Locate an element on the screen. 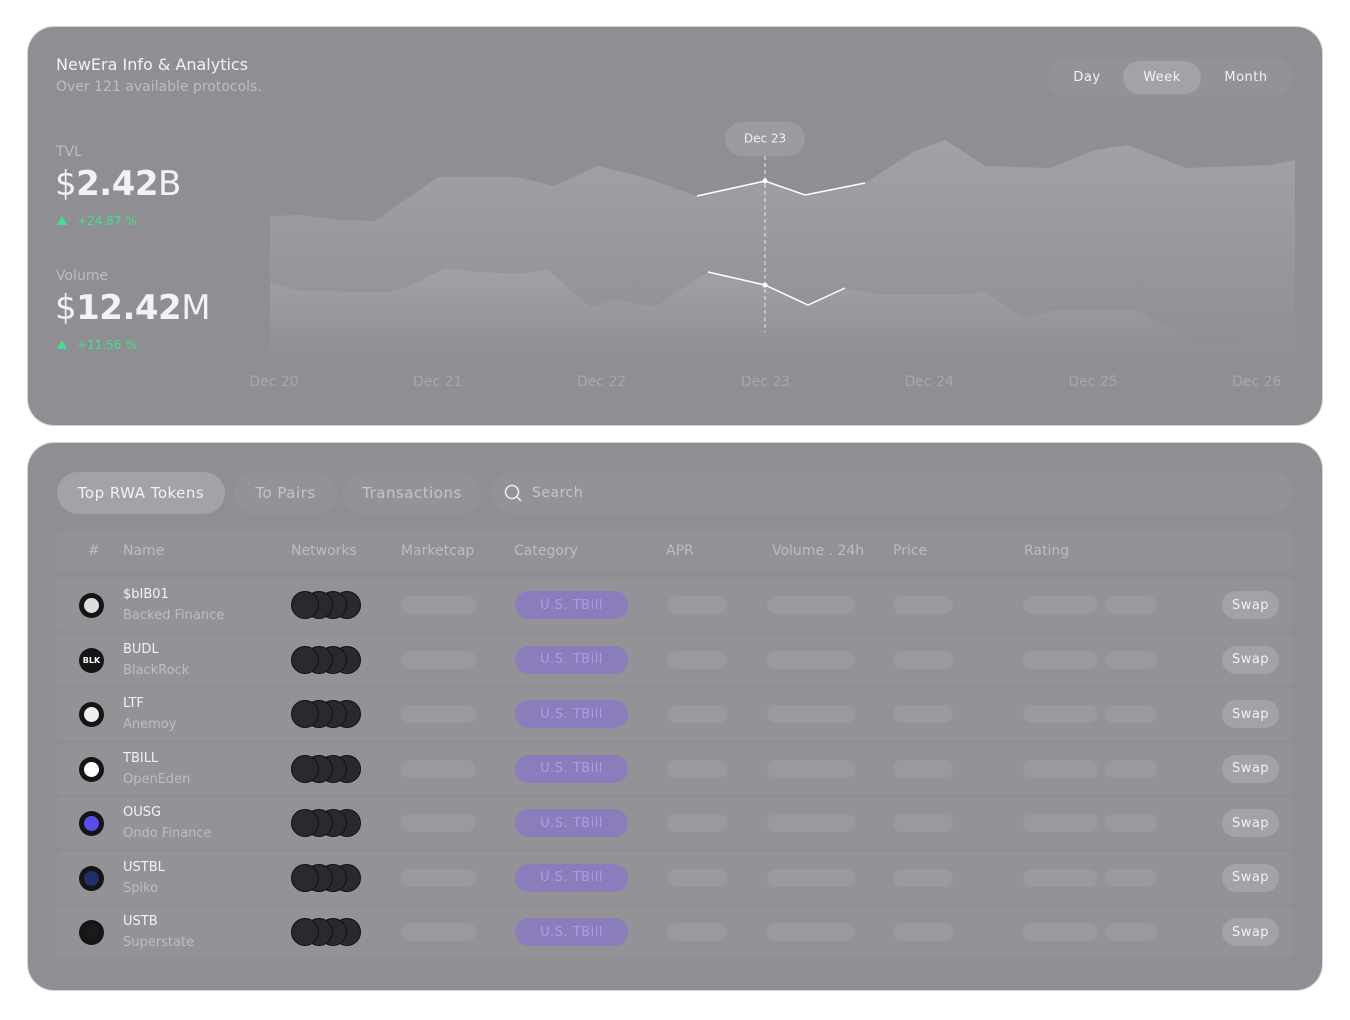 This screenshot has width=1350, height=1020. range-group: Day Week Month is located at coordinates (1170, 77).